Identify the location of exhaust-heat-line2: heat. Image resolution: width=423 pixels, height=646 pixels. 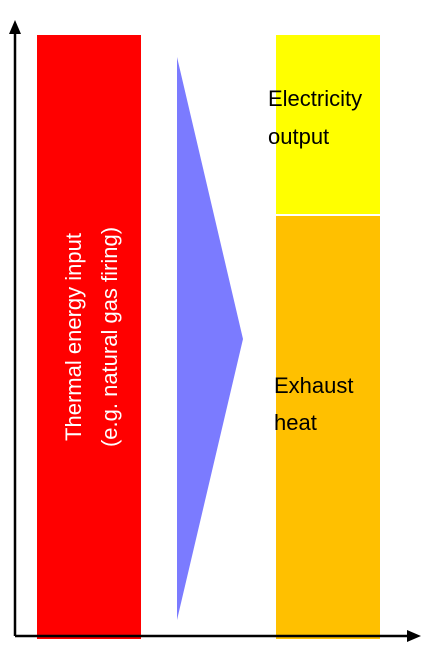
(295, 422).